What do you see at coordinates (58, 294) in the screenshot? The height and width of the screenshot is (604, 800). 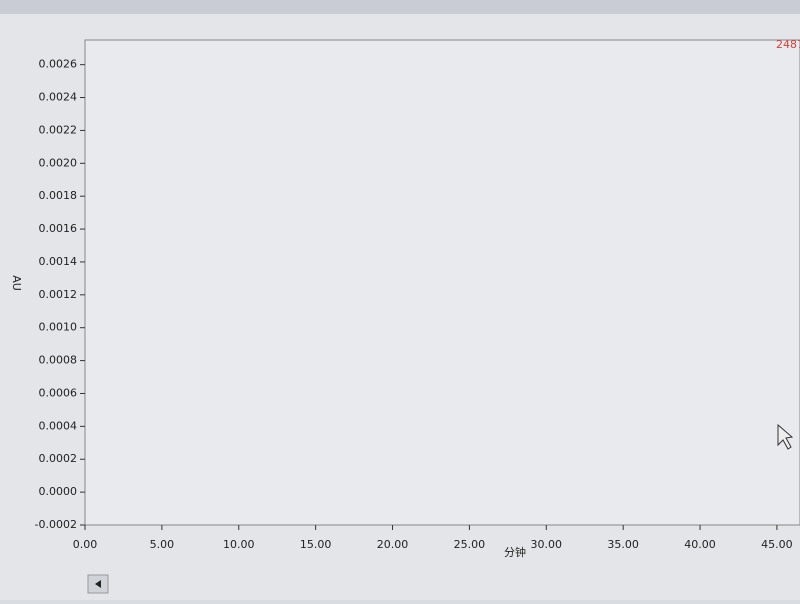 I see `y-tick-label: 0.0012` at bounding box center [58, 294].